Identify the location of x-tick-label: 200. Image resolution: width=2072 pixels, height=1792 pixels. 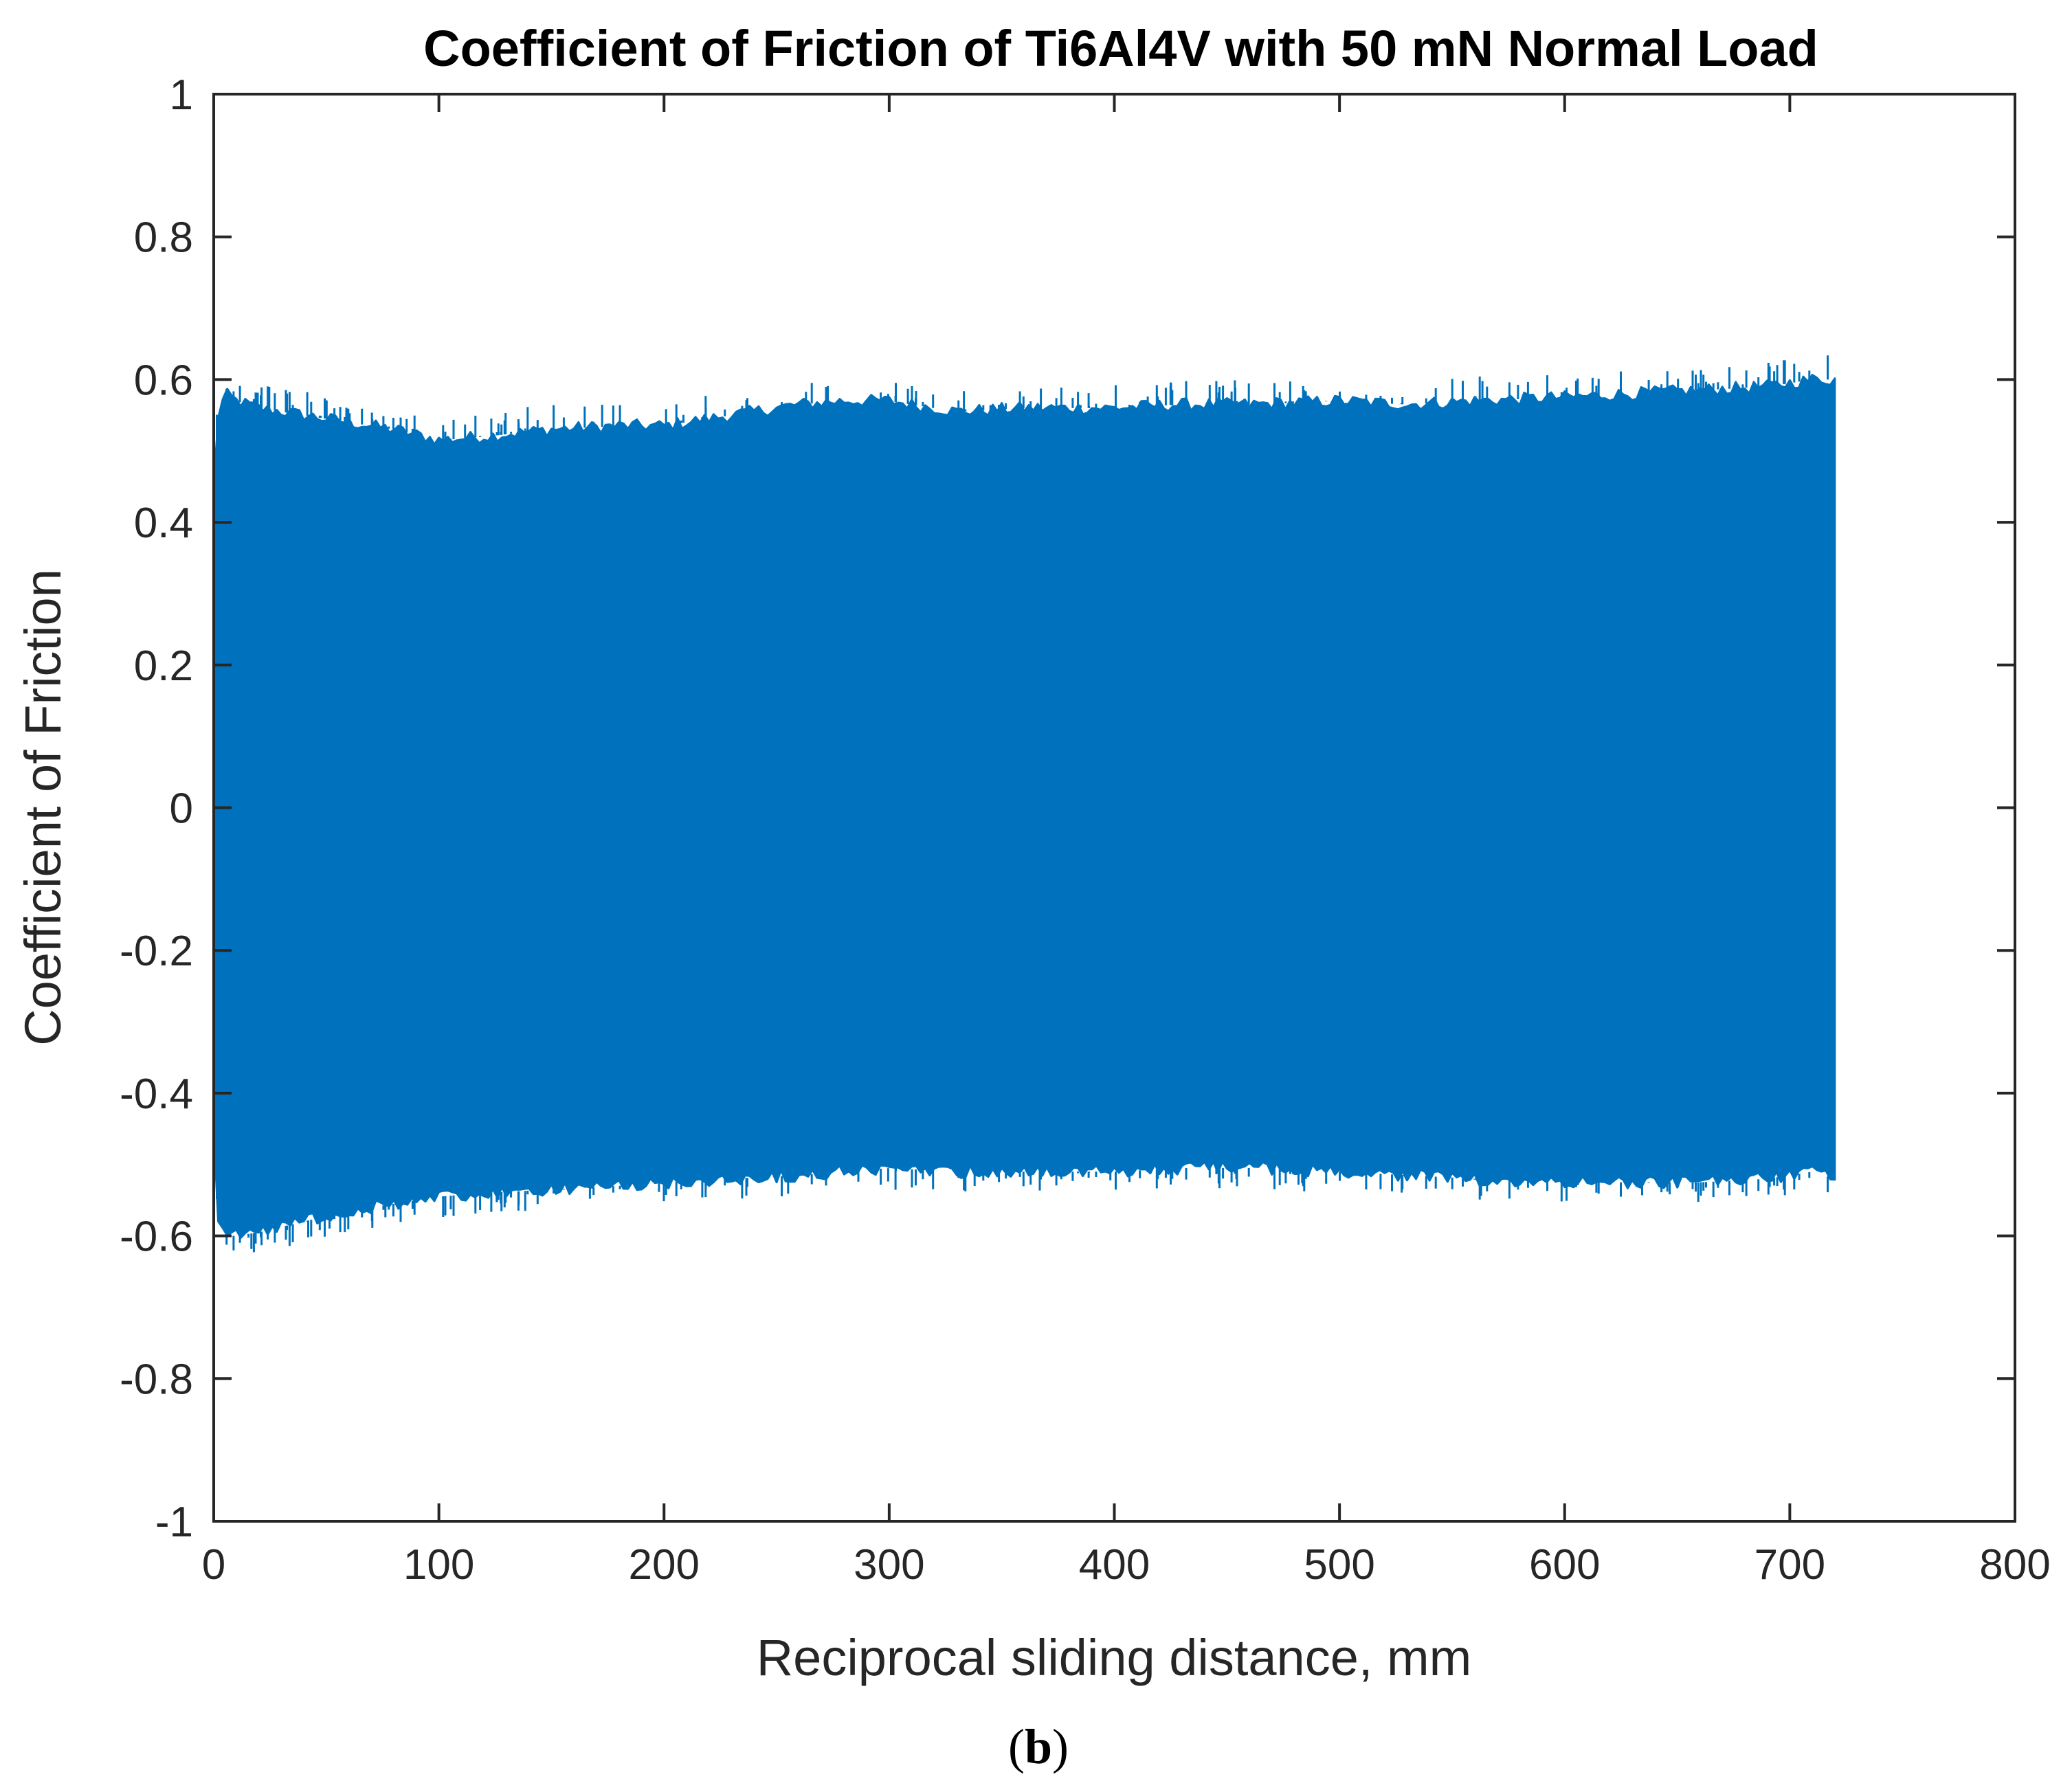
(664, 1565).